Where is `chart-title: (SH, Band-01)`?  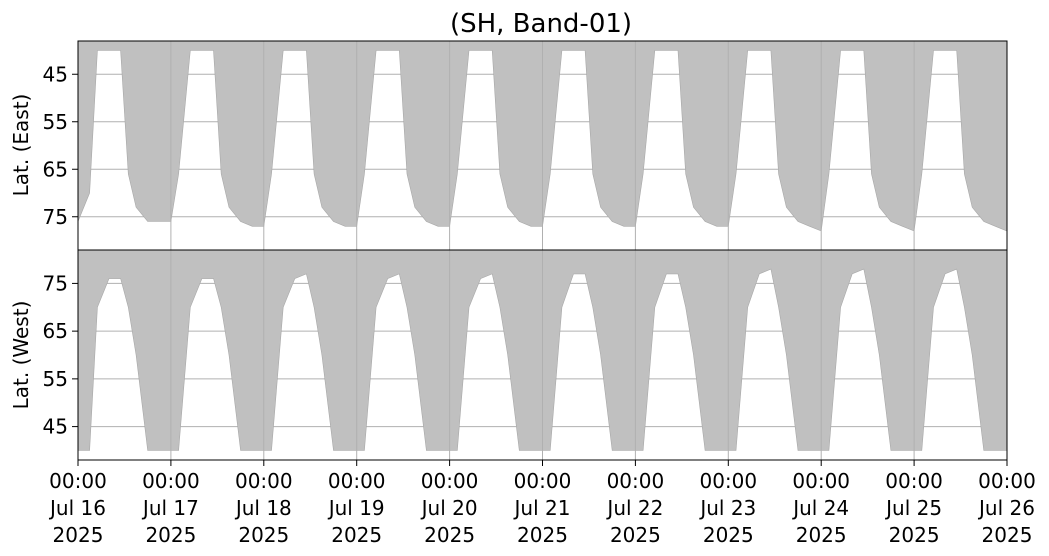
chart-title: (SH, Band-01) is located at coordinates (541, 24).